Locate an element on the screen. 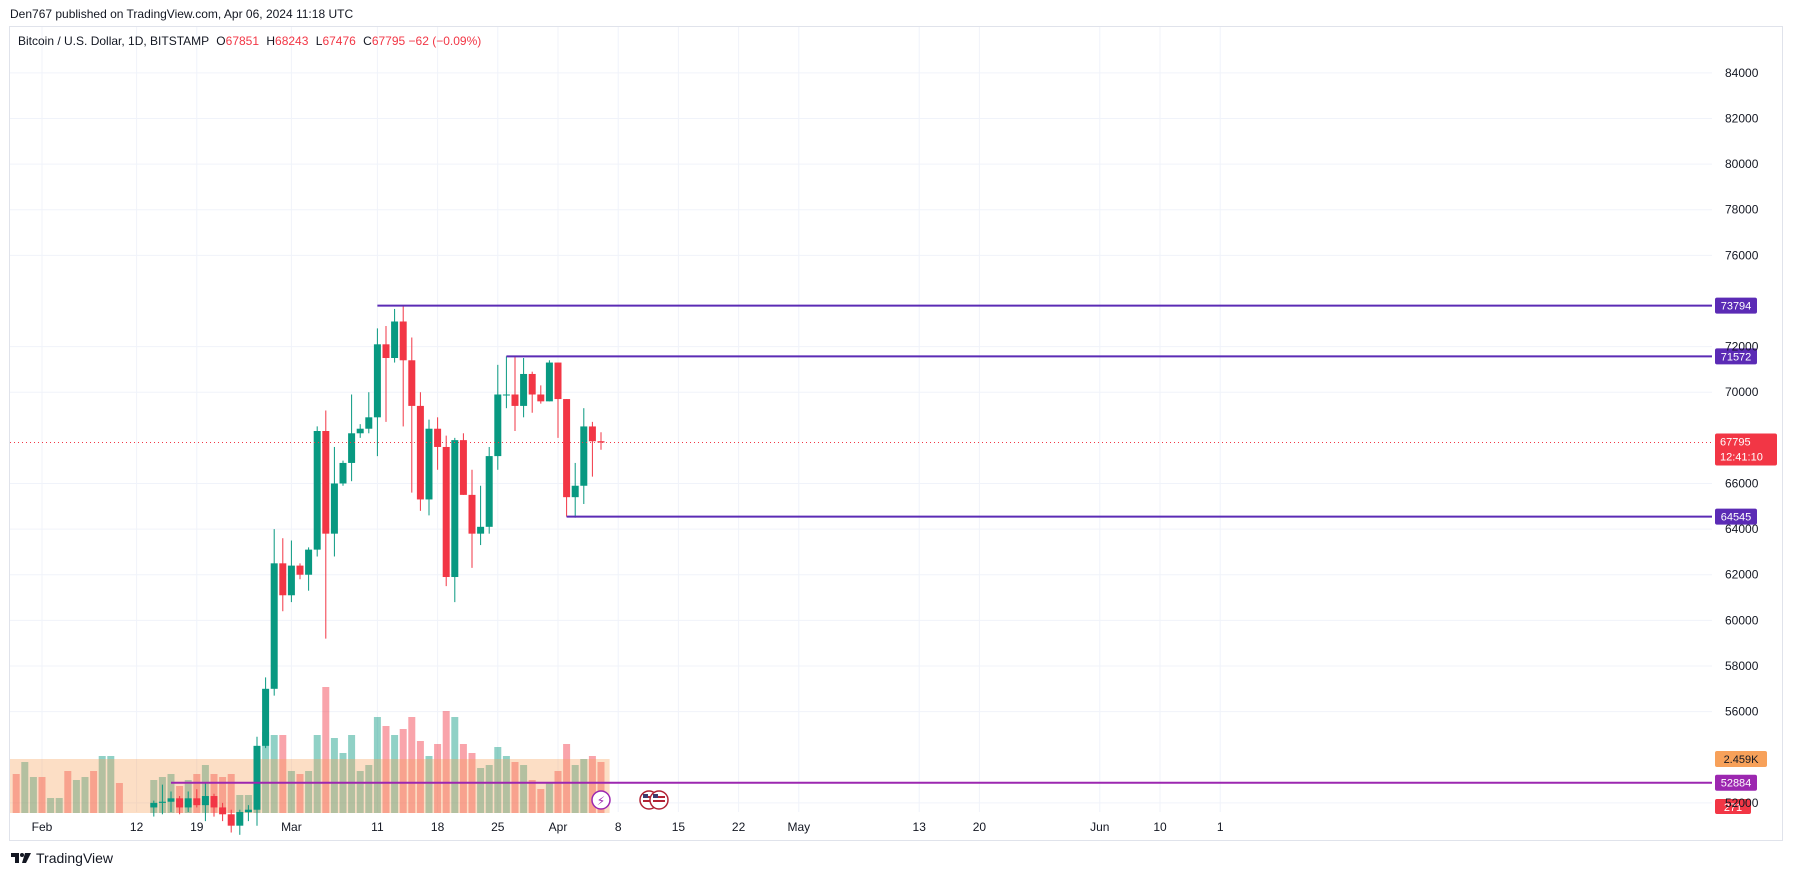  y-tick-label: 84000 is located at coordinates (1742, 73).